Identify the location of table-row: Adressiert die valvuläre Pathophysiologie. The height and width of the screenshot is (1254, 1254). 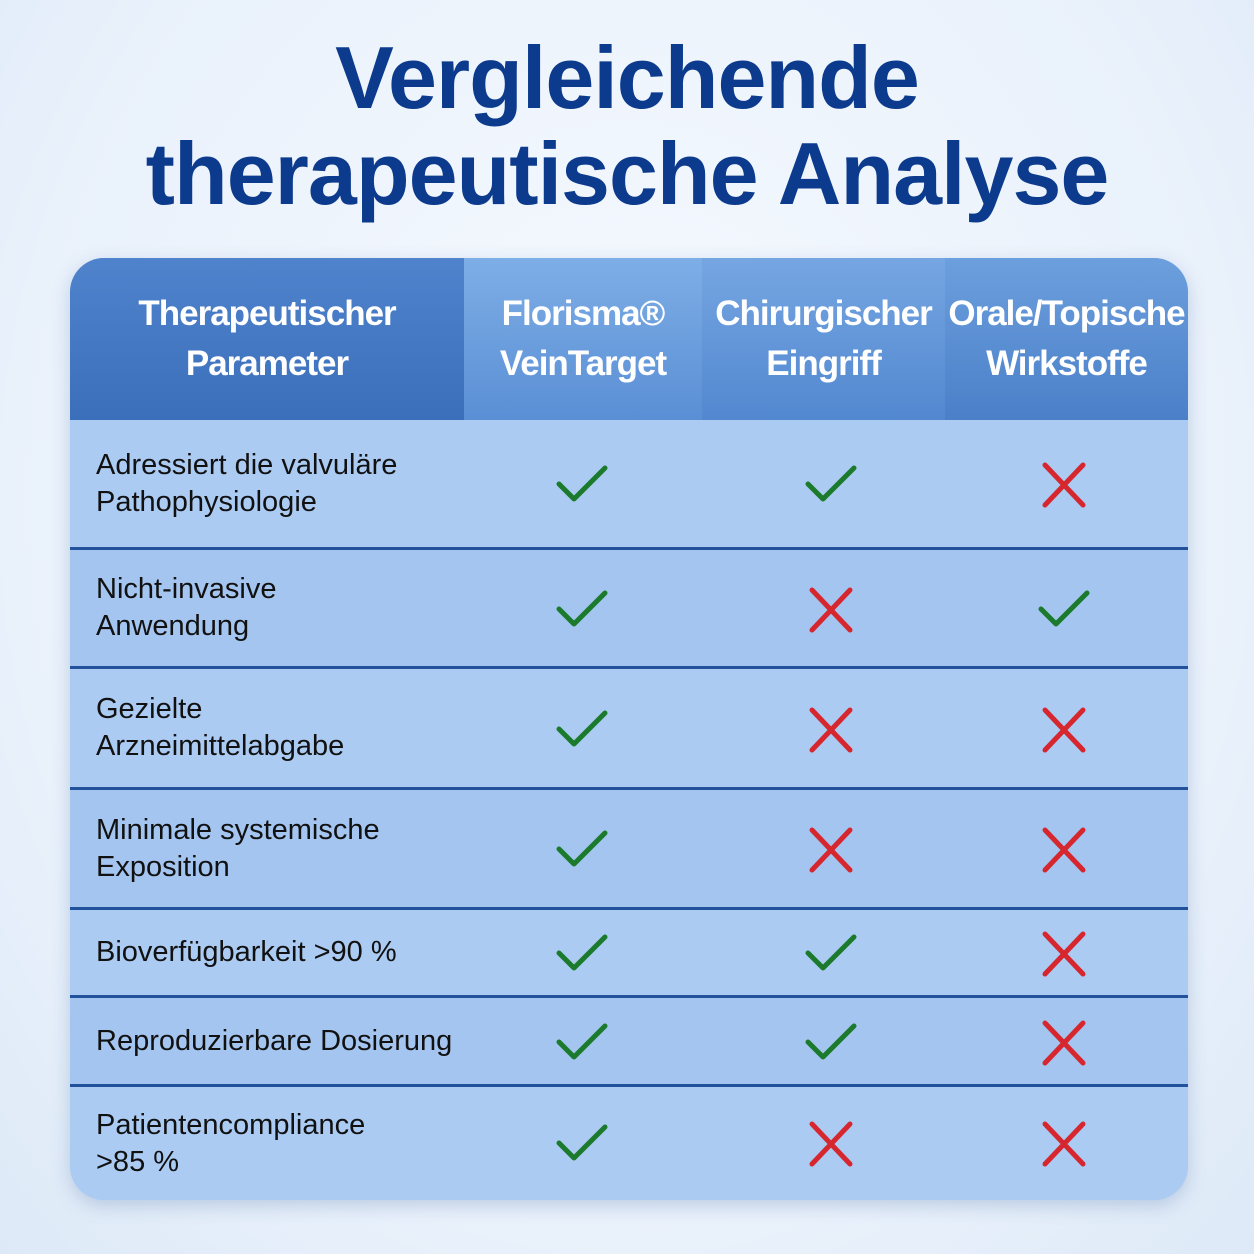
(629, 485).